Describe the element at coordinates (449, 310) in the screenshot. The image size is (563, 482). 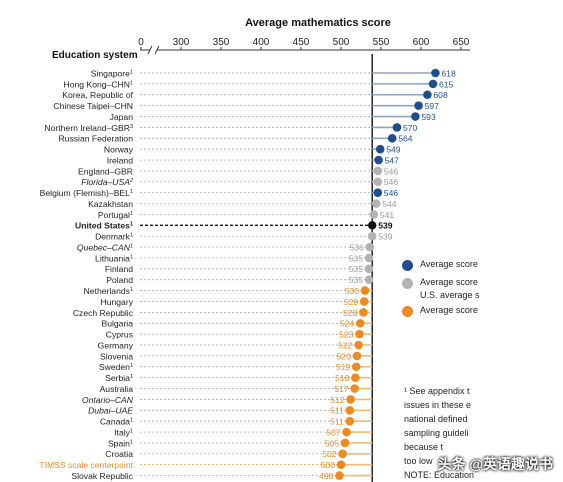
I see `legend-label-lower: Average score` at that location.